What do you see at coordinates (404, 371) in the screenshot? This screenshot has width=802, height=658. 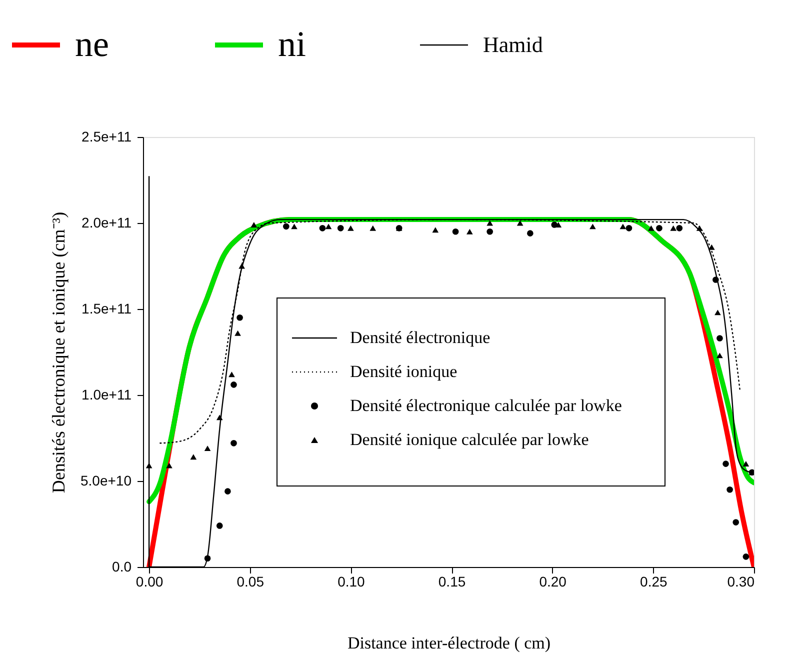 I see `legend-label: Densité ionique` at bounding box center [404, 371].